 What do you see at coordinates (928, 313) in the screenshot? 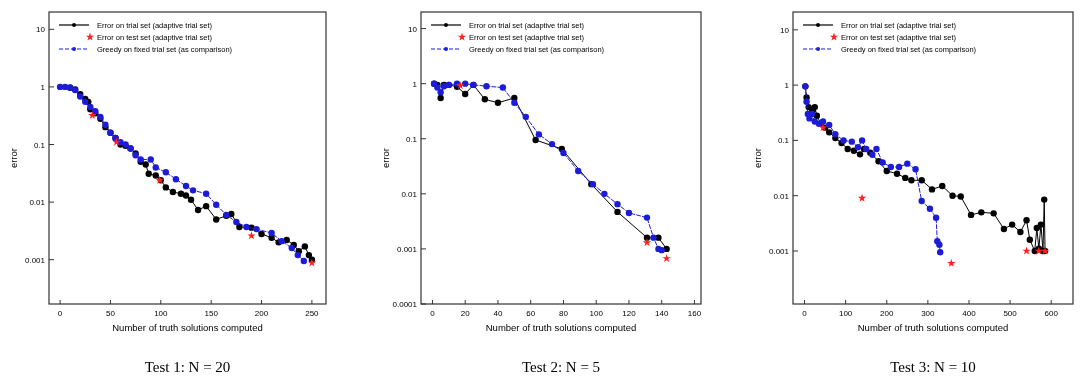
I see `x-tick-label: 300` at bounding box center [928, 313].